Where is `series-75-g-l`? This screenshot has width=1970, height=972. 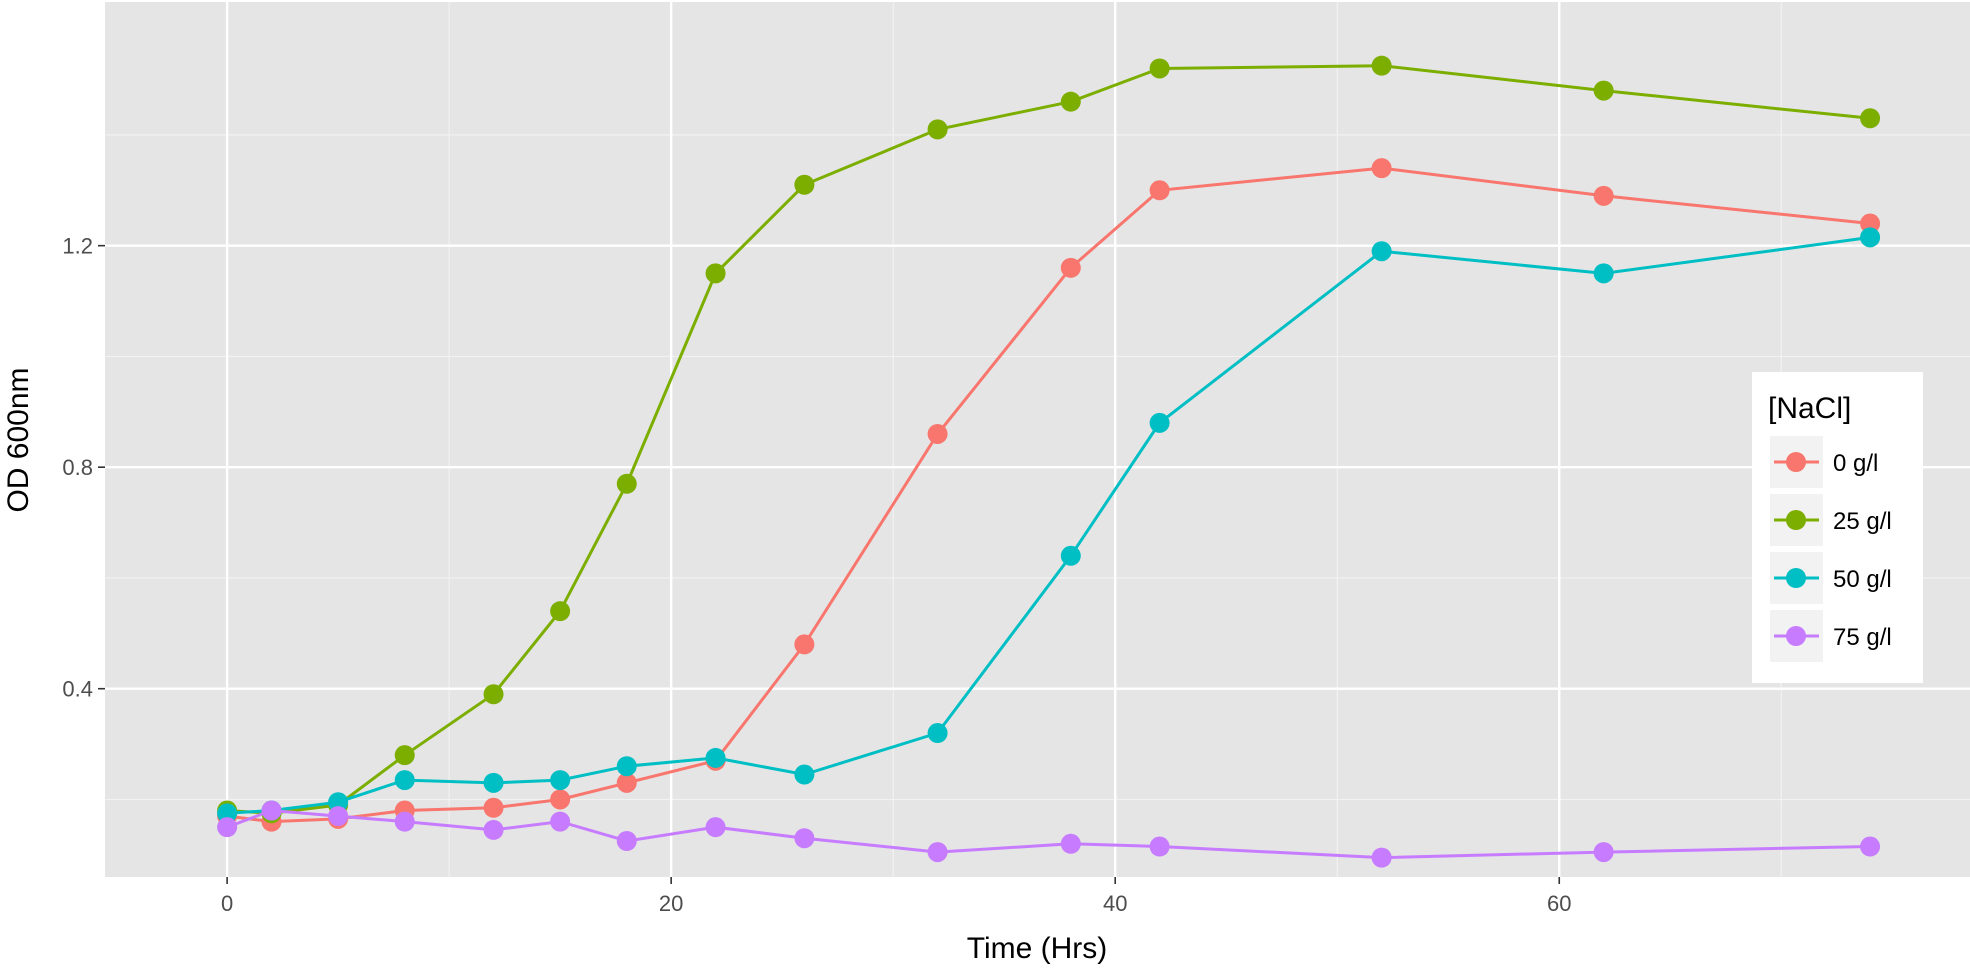 series-75-g-l is located at coordinates (1049, 834).